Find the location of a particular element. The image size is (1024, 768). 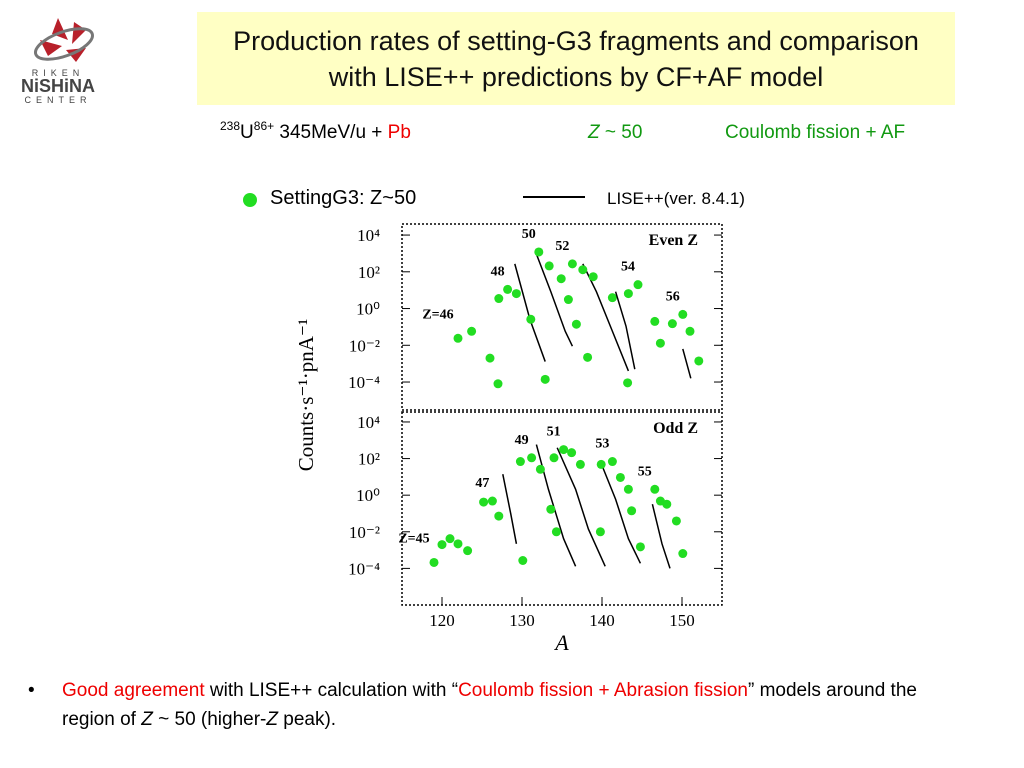

logo-top: RIKEN is located at coordinates (58, 73).